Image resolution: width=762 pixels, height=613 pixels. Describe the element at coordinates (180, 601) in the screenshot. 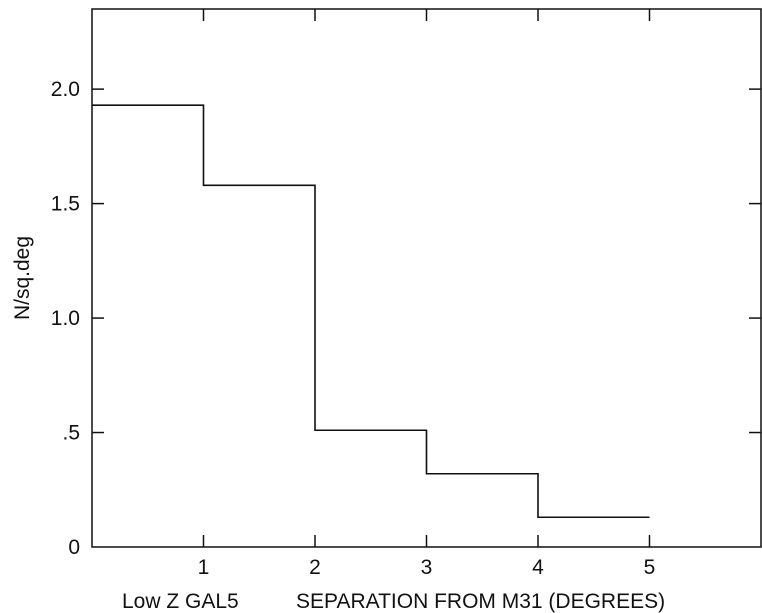

I see `x-axis-label-prefix: Low Z GAL5` at that location.